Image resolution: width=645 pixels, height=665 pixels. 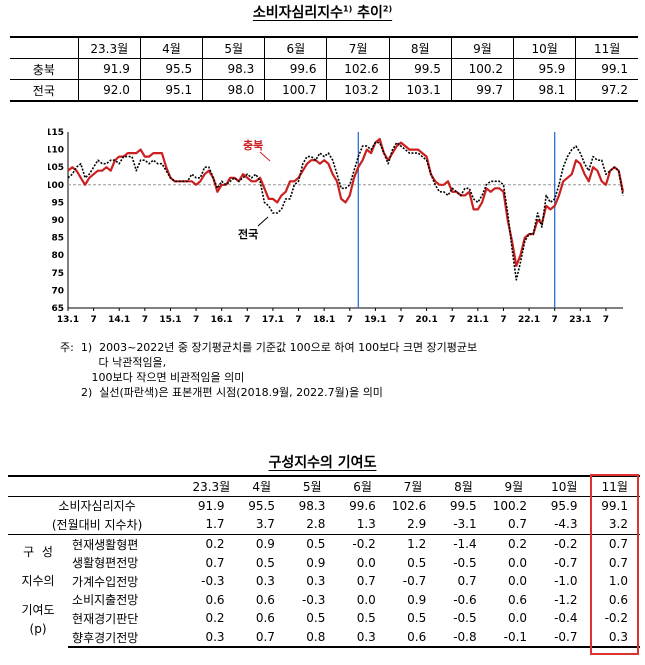 I want to click on contrib-col-header: 6월, so click(x=362, y=485).